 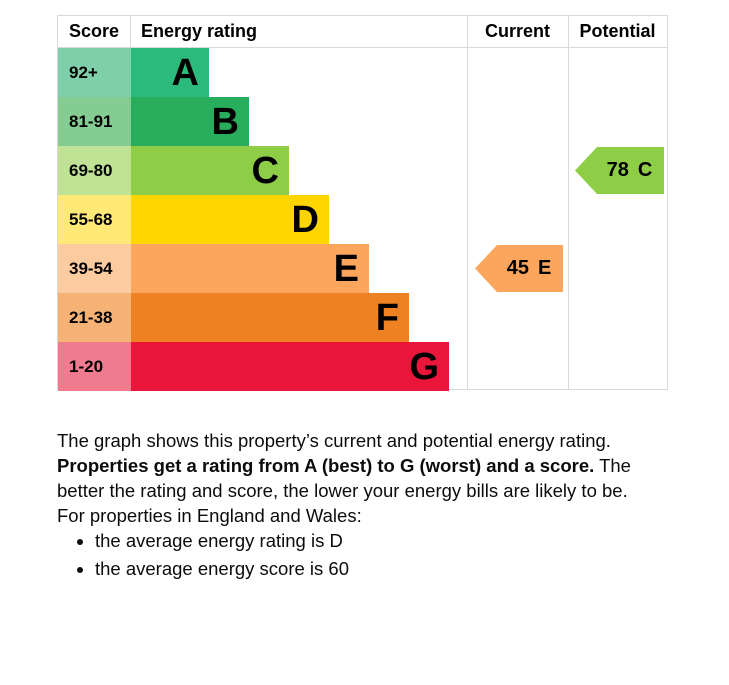 What do you see at coordinates (305, 219) in the screenshot?
I see `band-letter-d: D` at bounding box center [305, 219].